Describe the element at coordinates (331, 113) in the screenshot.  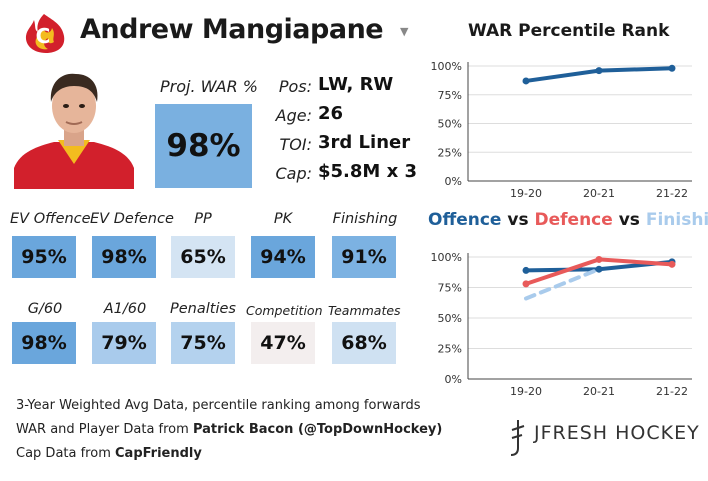
I see `age-value: 26` at that location.